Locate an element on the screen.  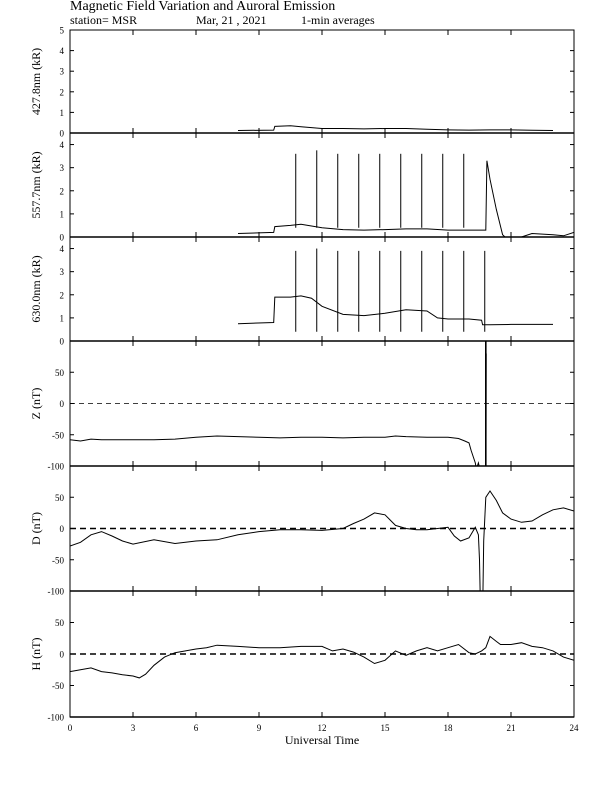
x-axis-label: Universal Time is located at coordinates (322, 740).